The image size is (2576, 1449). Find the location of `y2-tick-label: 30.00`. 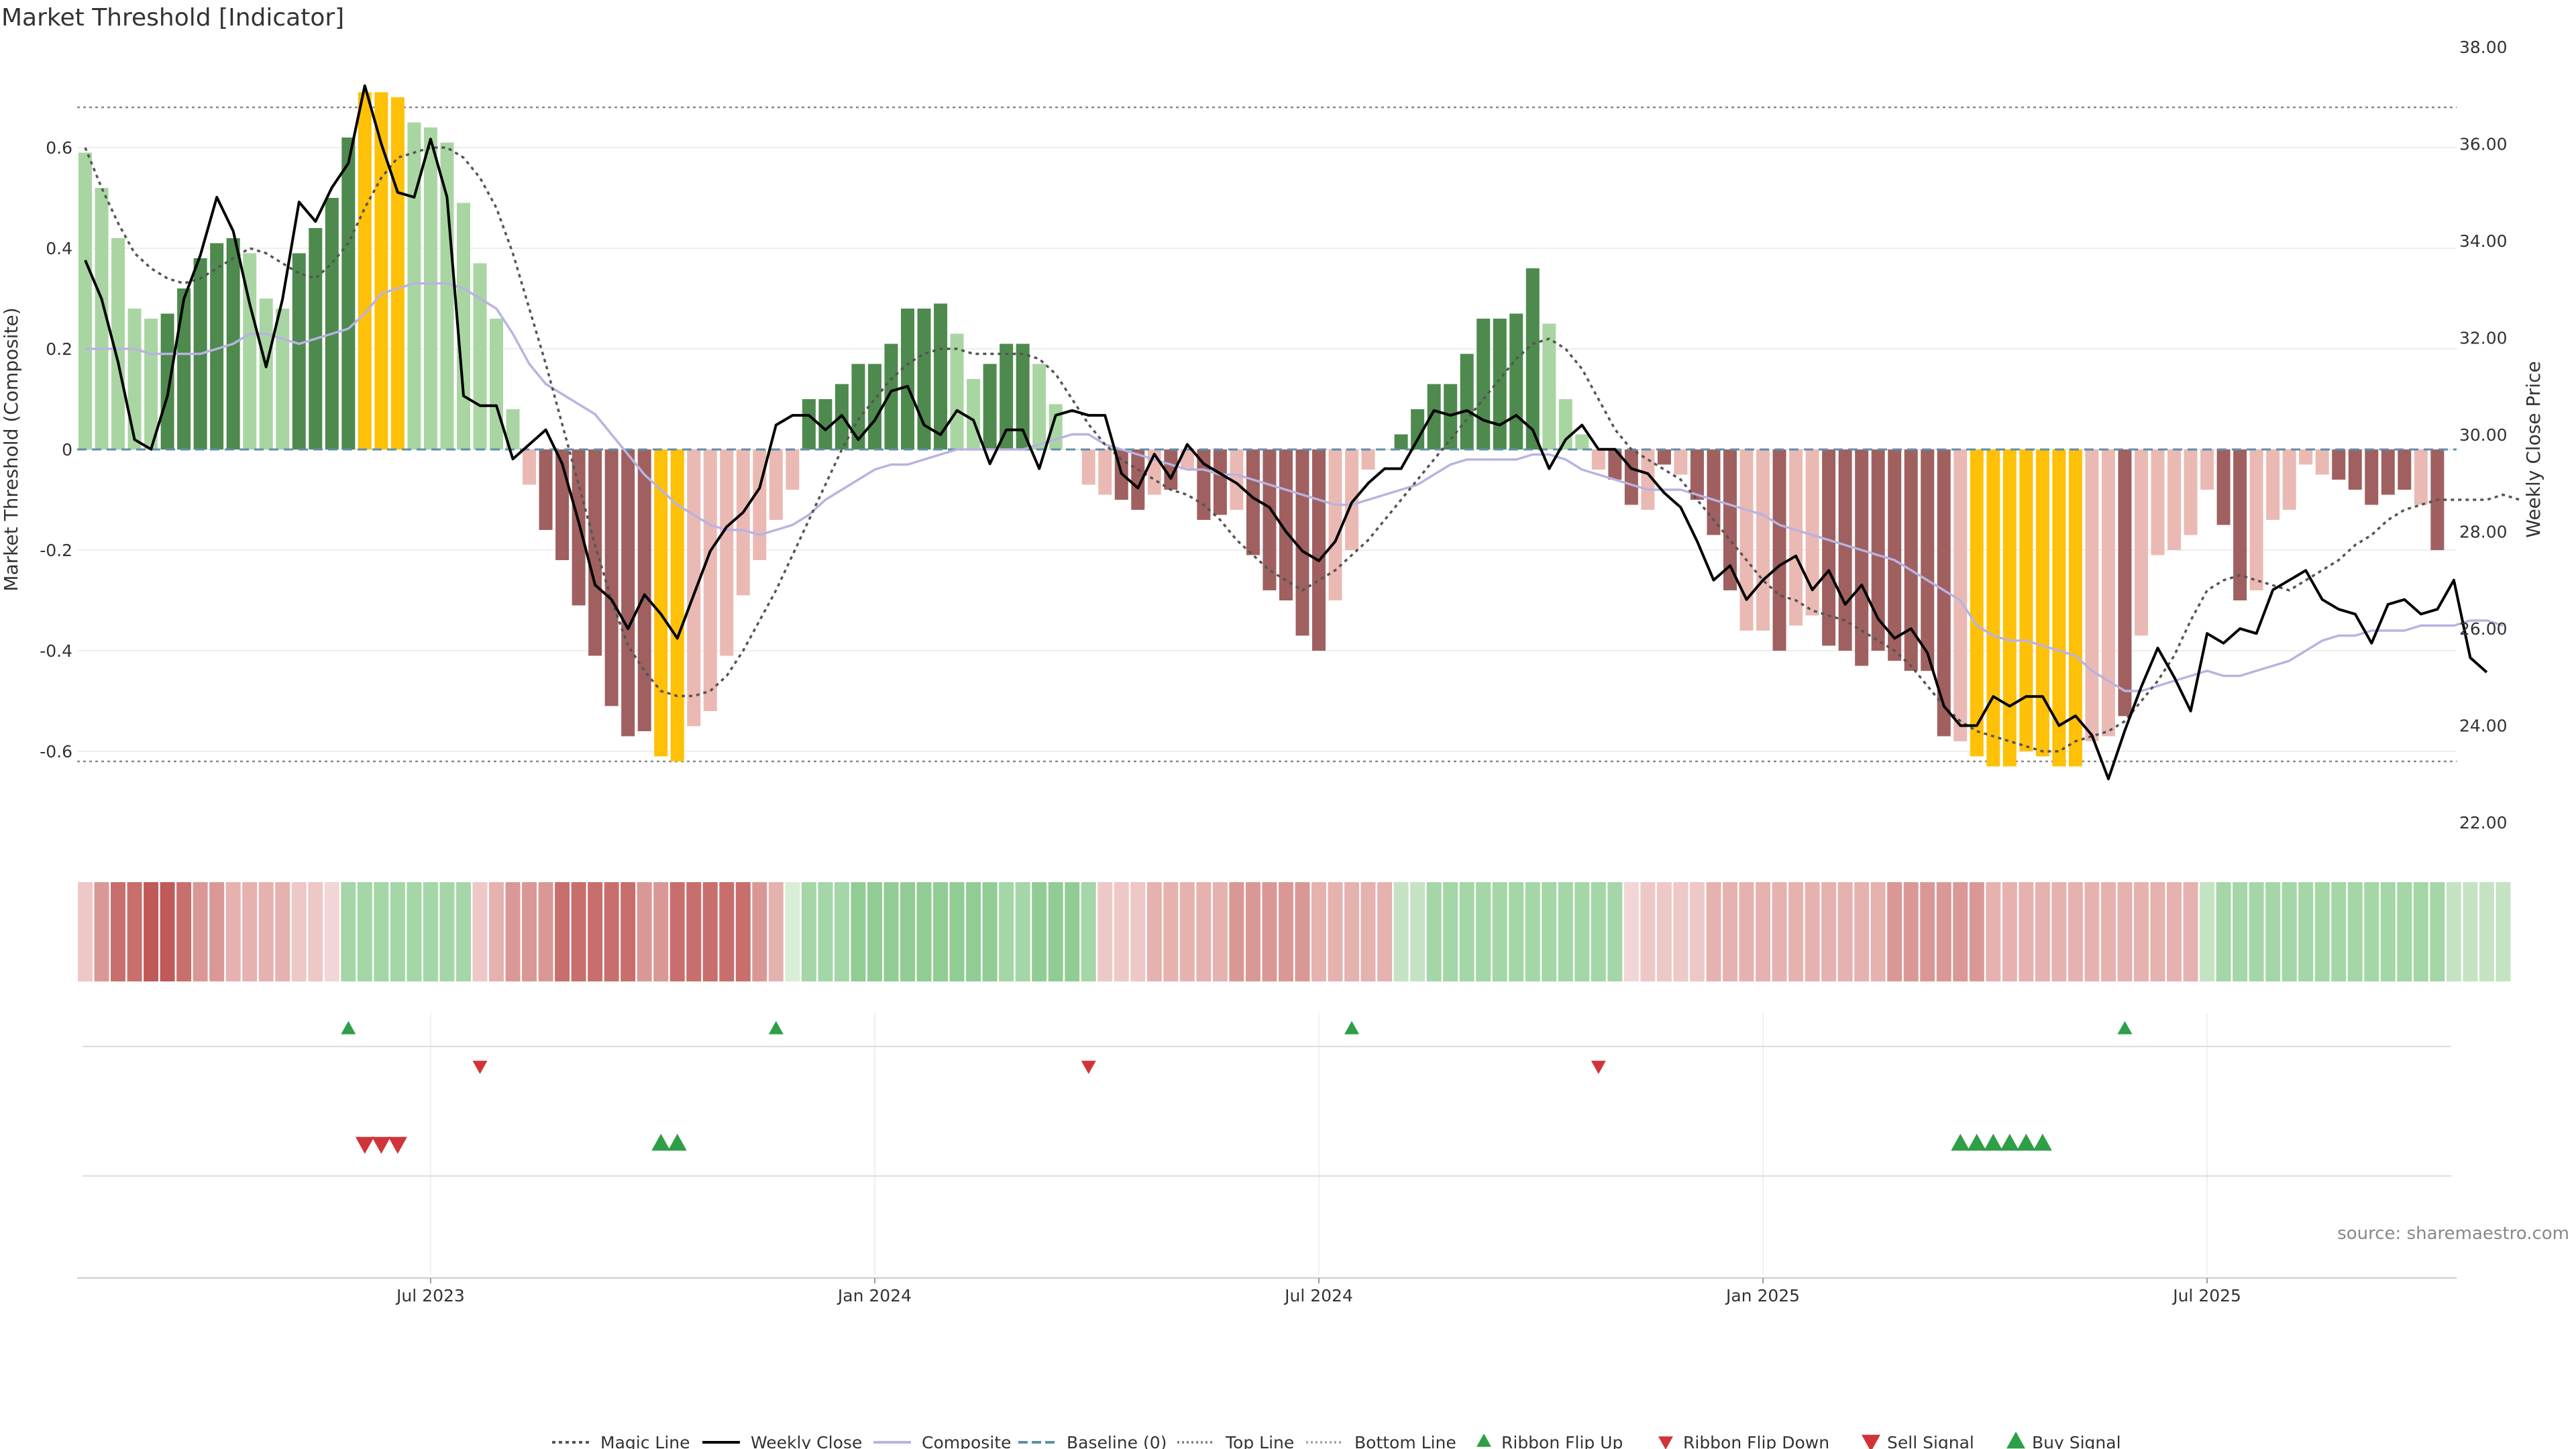

y2-tick-label: 30.00 is located at coordinates (2483, 435).